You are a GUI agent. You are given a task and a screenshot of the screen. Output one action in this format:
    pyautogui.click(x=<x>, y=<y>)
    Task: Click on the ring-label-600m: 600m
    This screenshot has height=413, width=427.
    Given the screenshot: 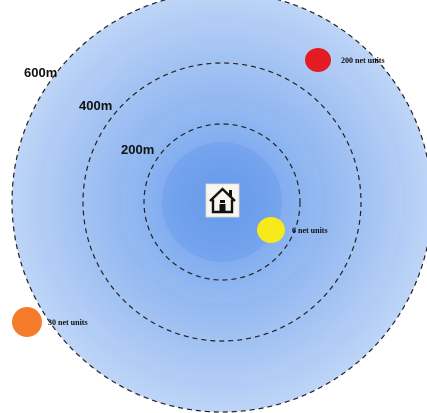 What is the action you would take?
    pyautogui.click(x=40, y=72)
    